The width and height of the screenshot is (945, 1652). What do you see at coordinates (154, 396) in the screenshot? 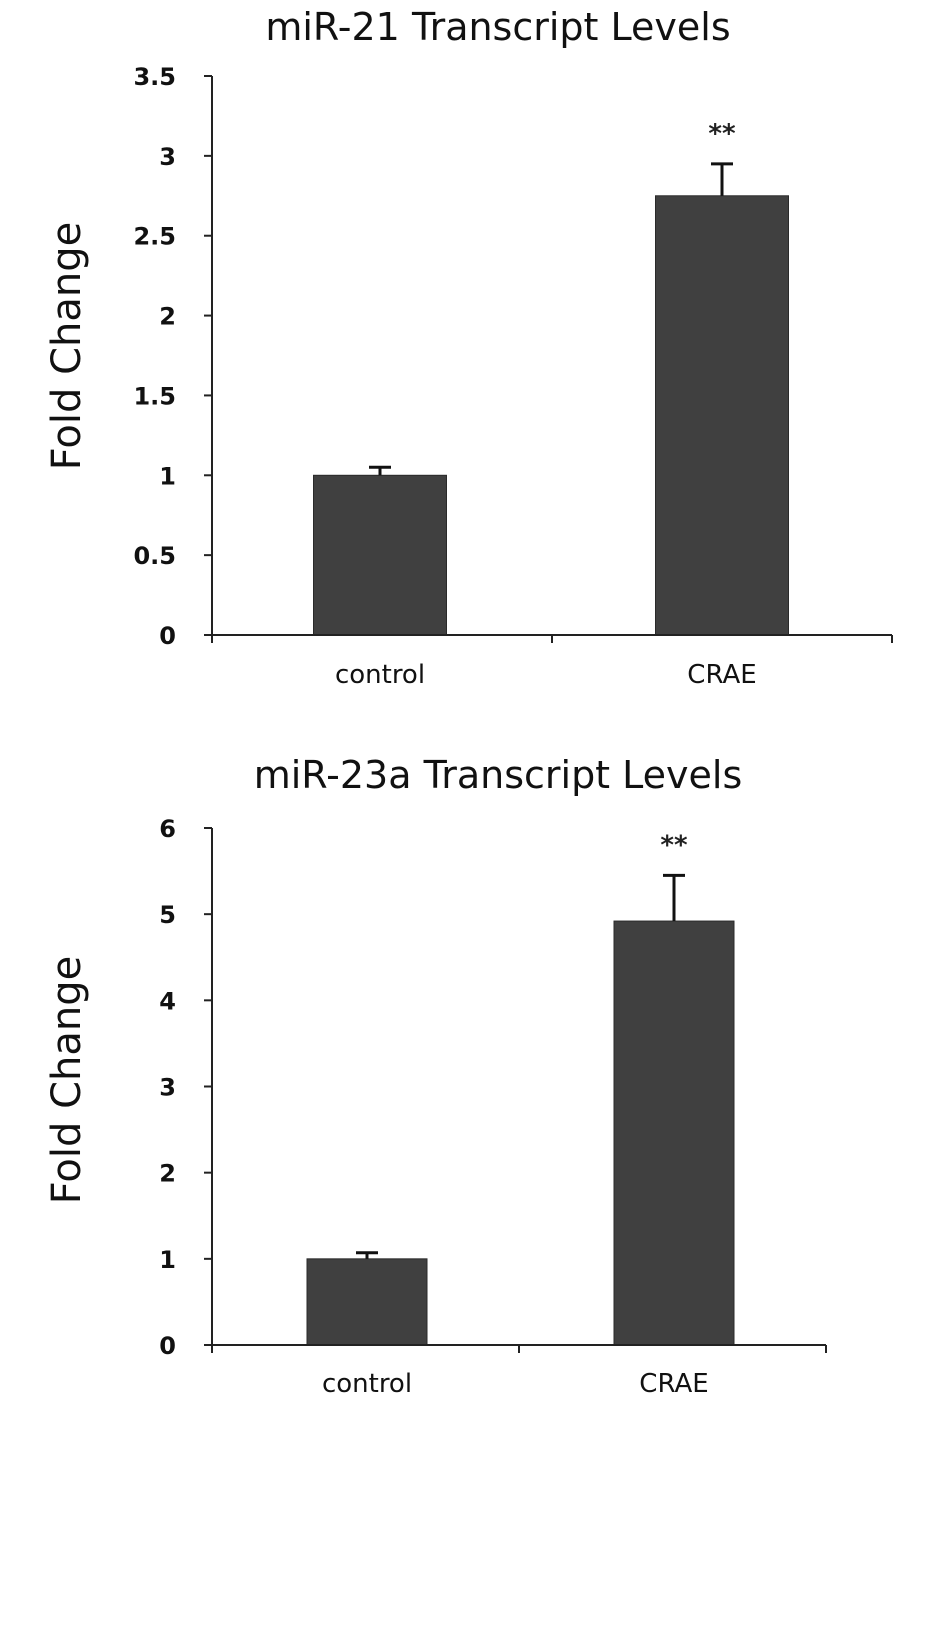
I see `y-tick-label: 1.5` at bounding box center [154, 396].